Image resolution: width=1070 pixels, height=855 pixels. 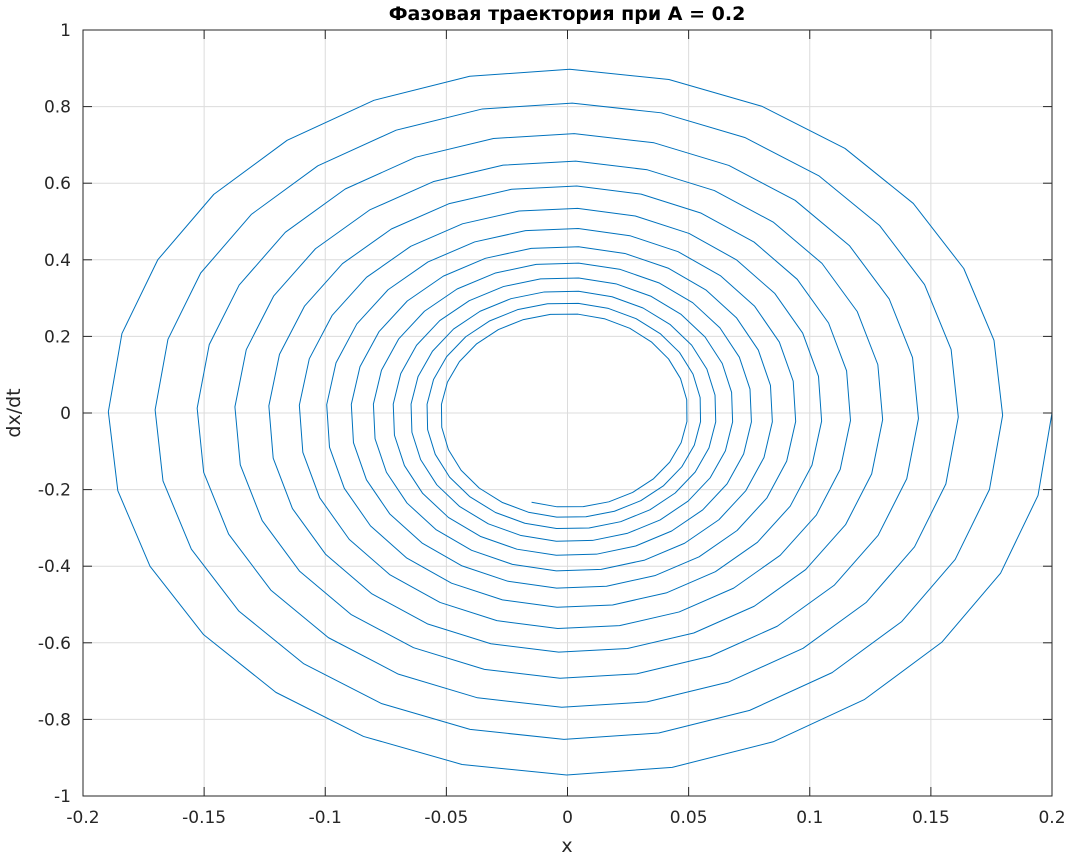 What do you see at coordinates (54, 720) in the screenshot?
I see `y-tick-label: -0.8` at bounding box center [54, 720].